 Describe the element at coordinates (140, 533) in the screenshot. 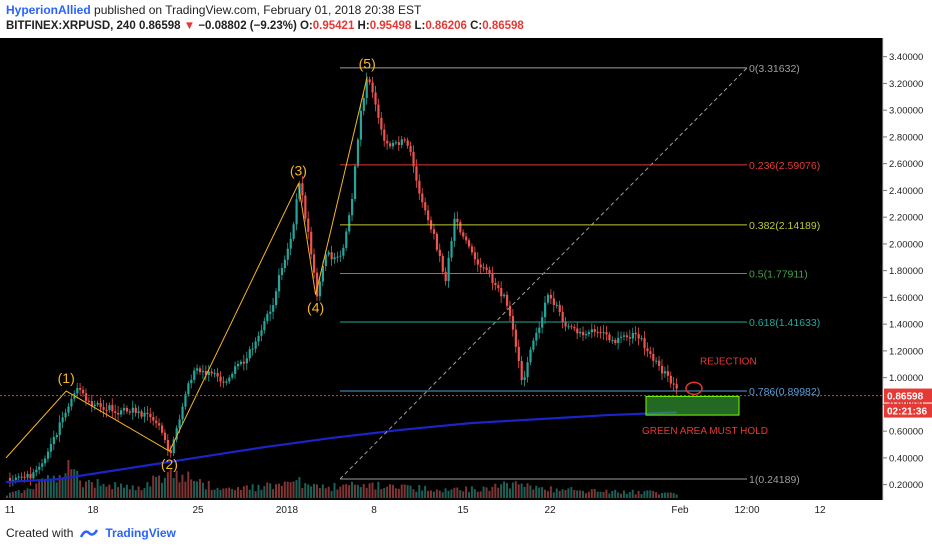

I see `tradingview-link: TradingView` at that location.